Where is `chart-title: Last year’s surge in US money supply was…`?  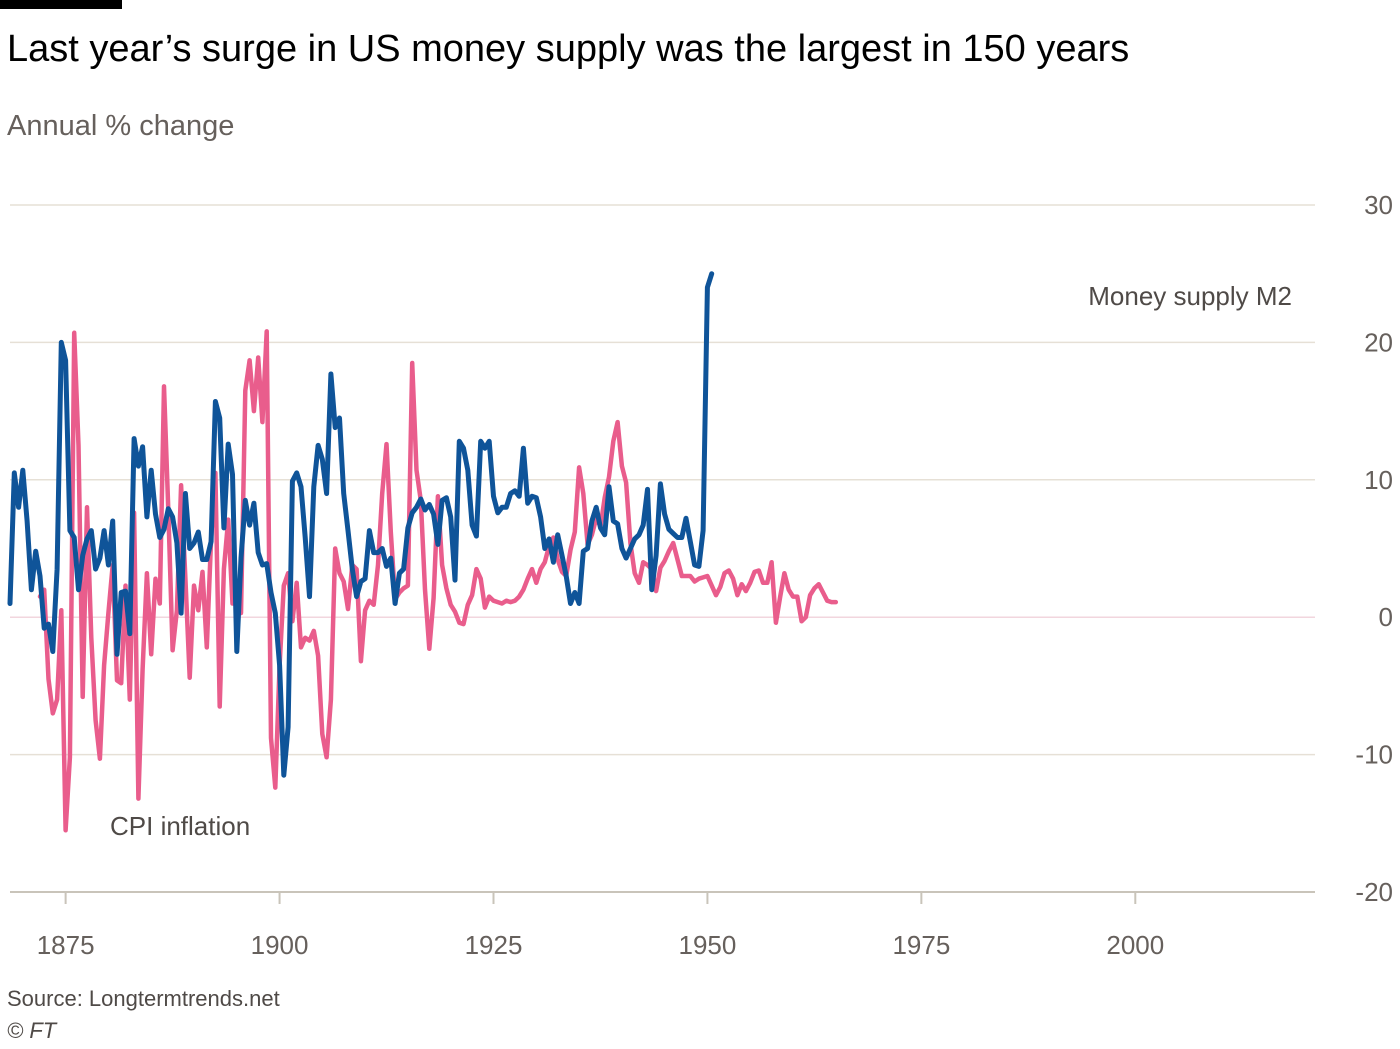 chart-title: Last year’s surge in US money supply was… is located at coordinates (568, 49).